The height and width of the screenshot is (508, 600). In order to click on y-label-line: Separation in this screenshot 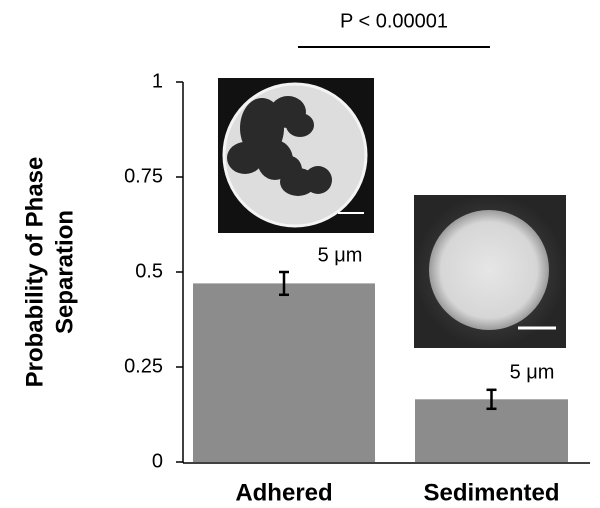, I will do `click(64, 272)`.